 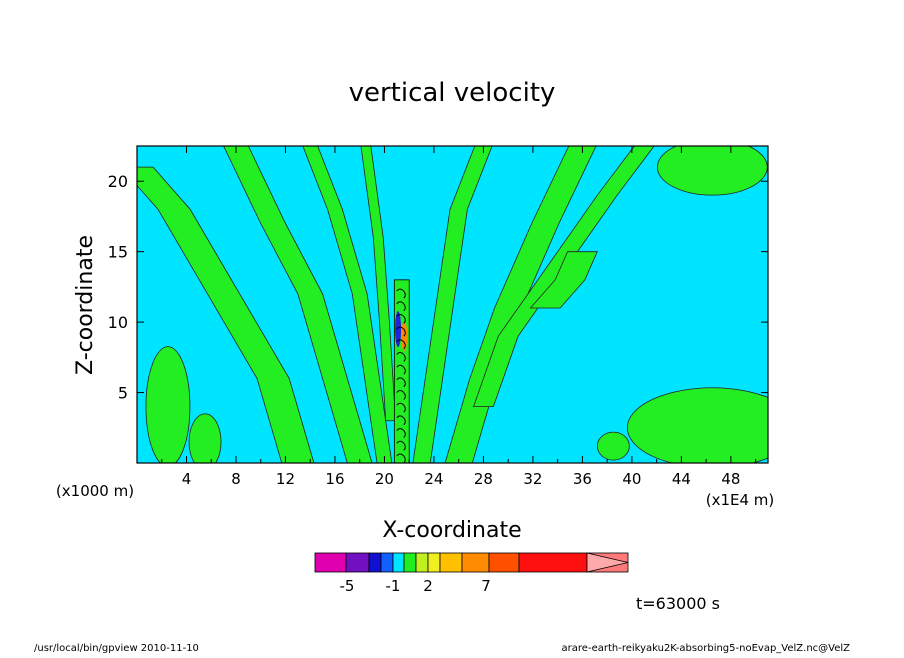 I want to click on chart-title: vertical velocity, so click(x=452, y=93).